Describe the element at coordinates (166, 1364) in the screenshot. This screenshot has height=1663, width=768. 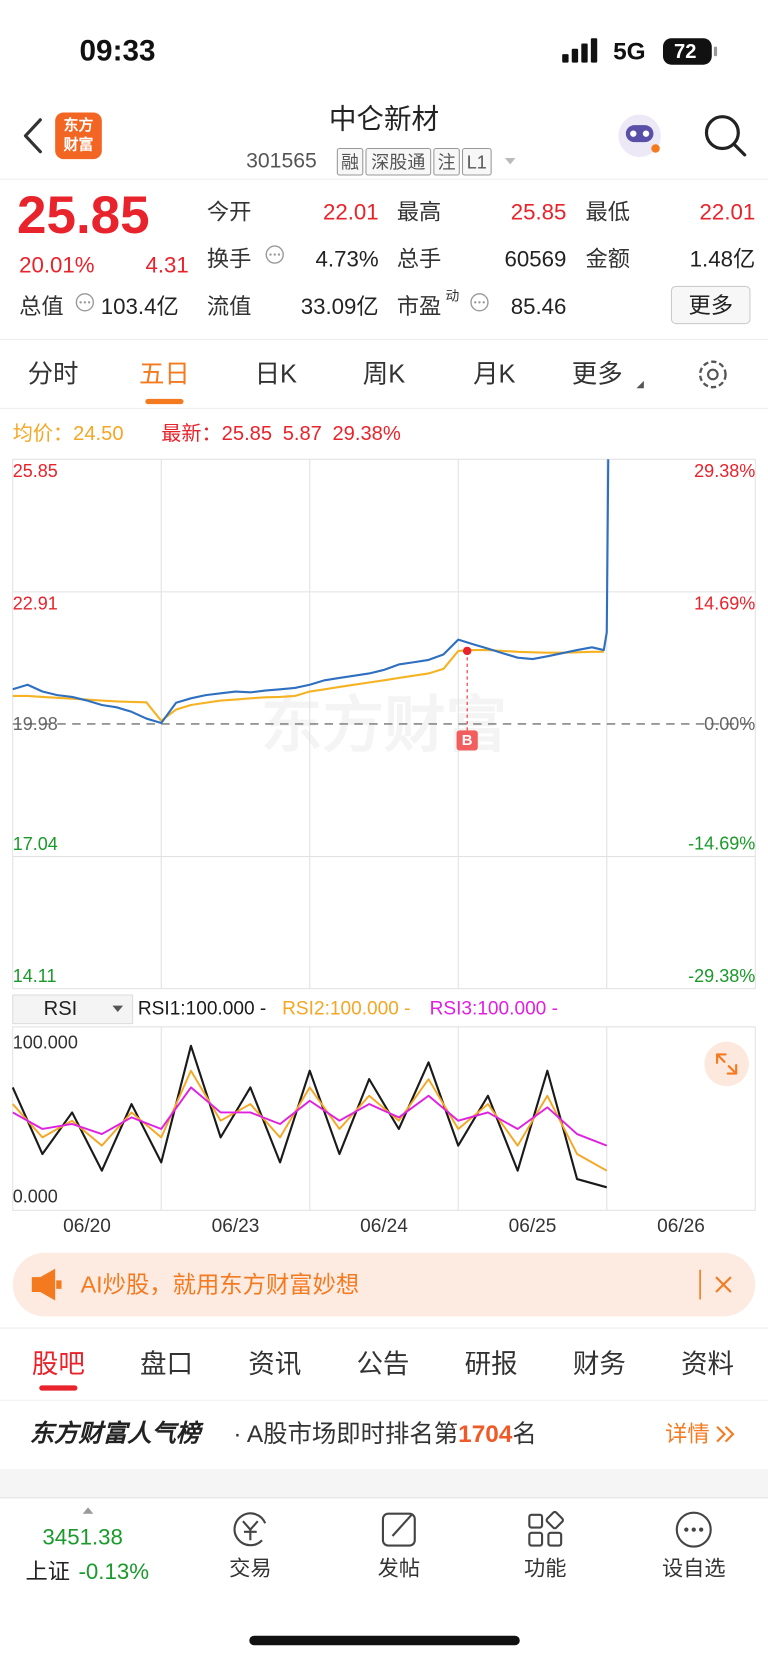
I see `sub-tab: 盘口` at that location.